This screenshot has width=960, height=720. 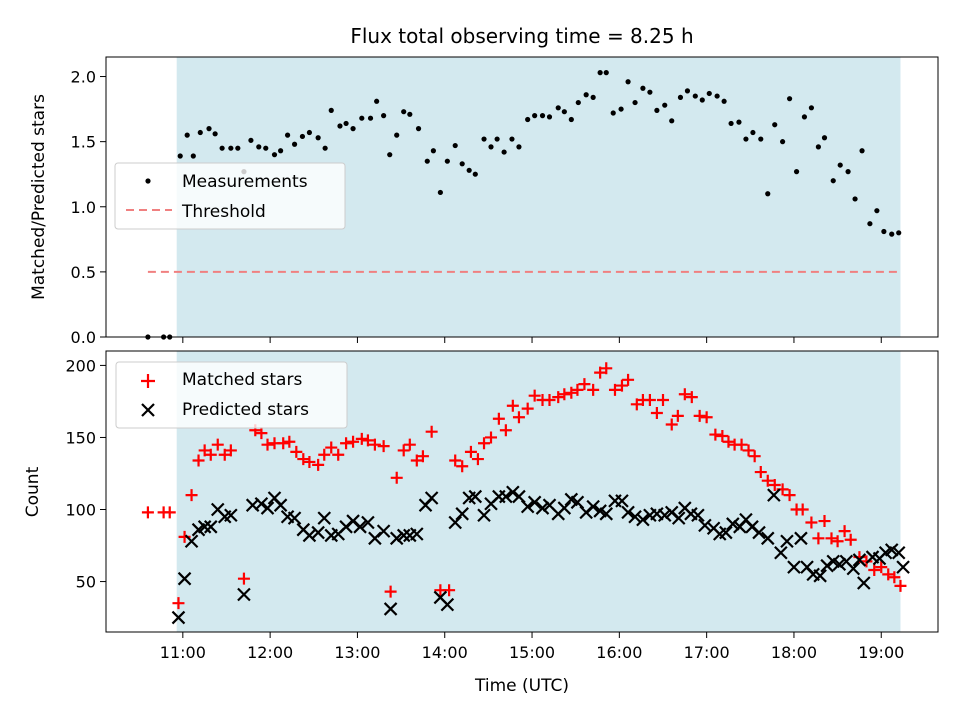 I want to click on y-tick-label: 2.0, so click(x=83, y=77).